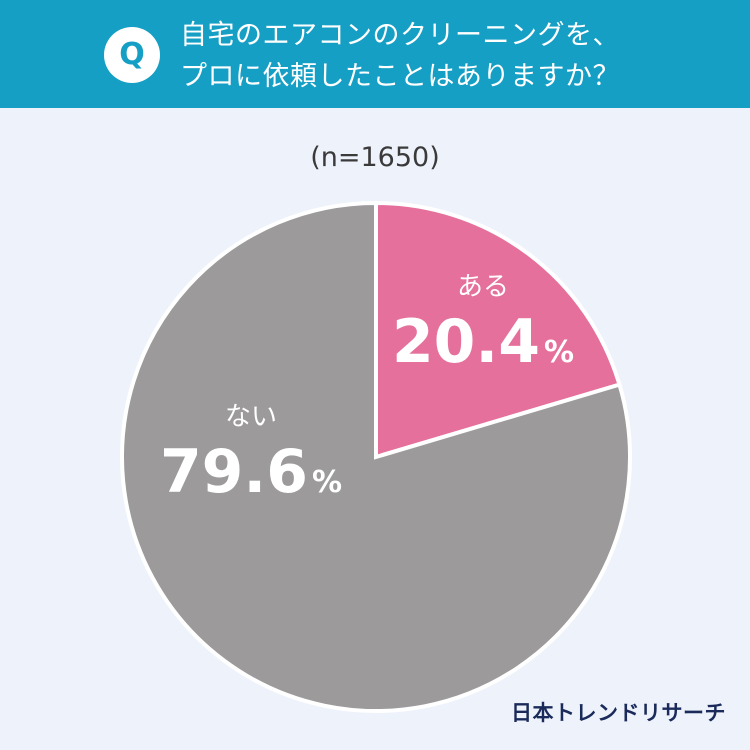 Image resolution: width=750 pixels, height=750 pixels. I want to click on slice-name-label: ある, so click(483, 287).